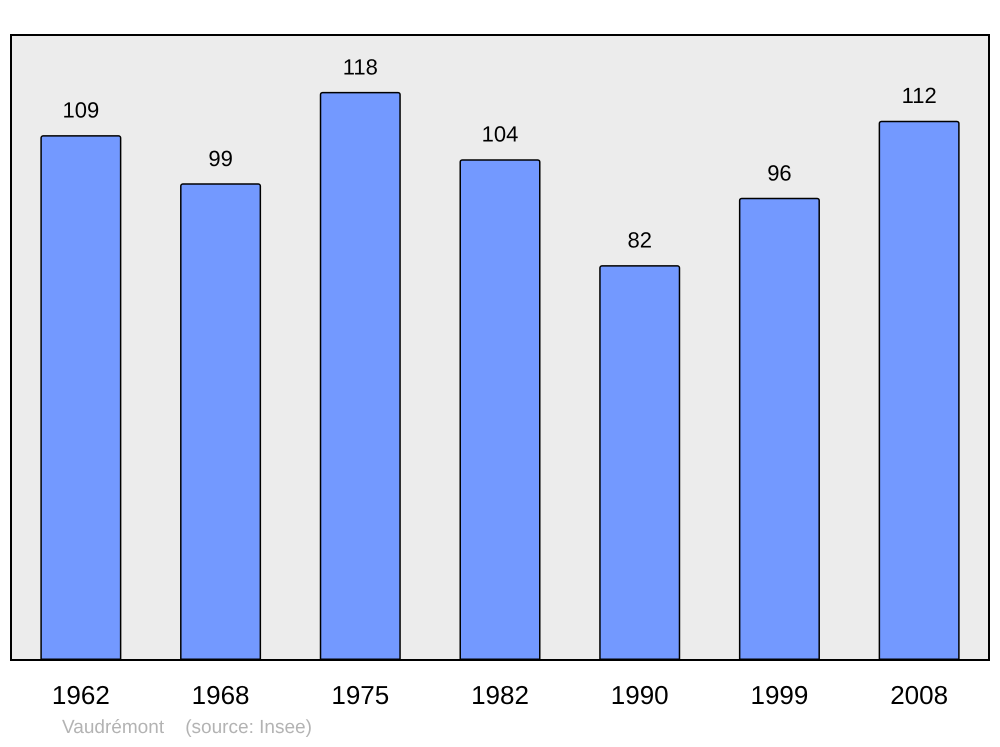  Describe the element at coordinates (500, 134) in the screenshot. I see `data-label: 104` at that location.